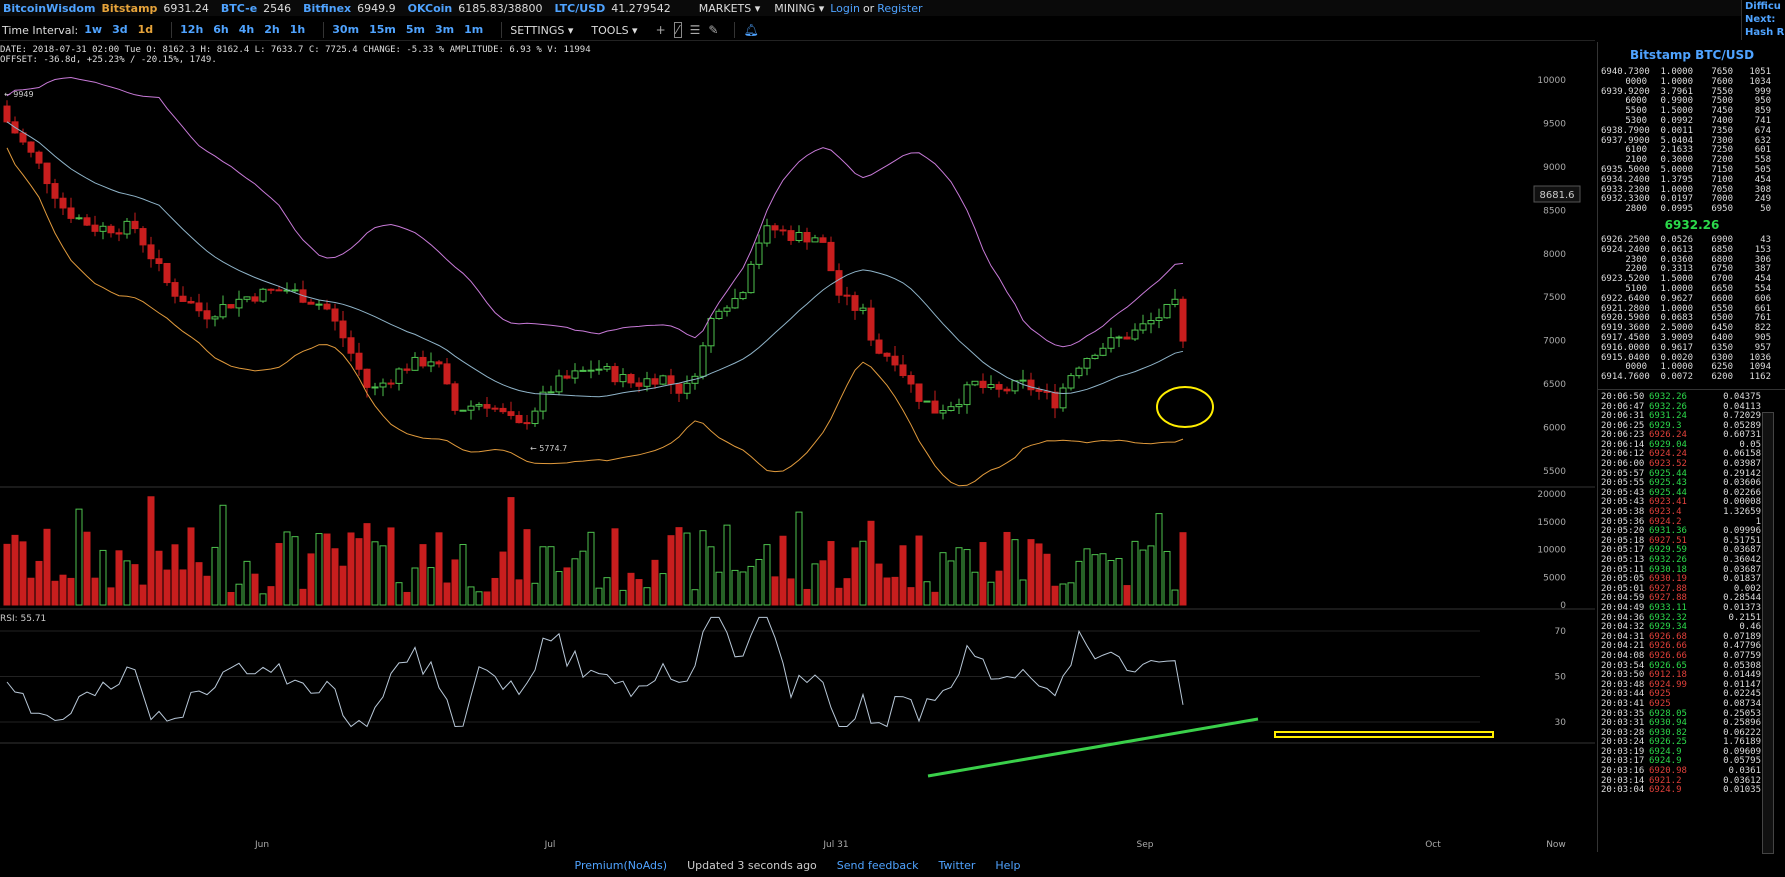  Describe the element at coordinates (751, 30) in the screenshot. I see `bell-icon: 🔔︎` at that location.